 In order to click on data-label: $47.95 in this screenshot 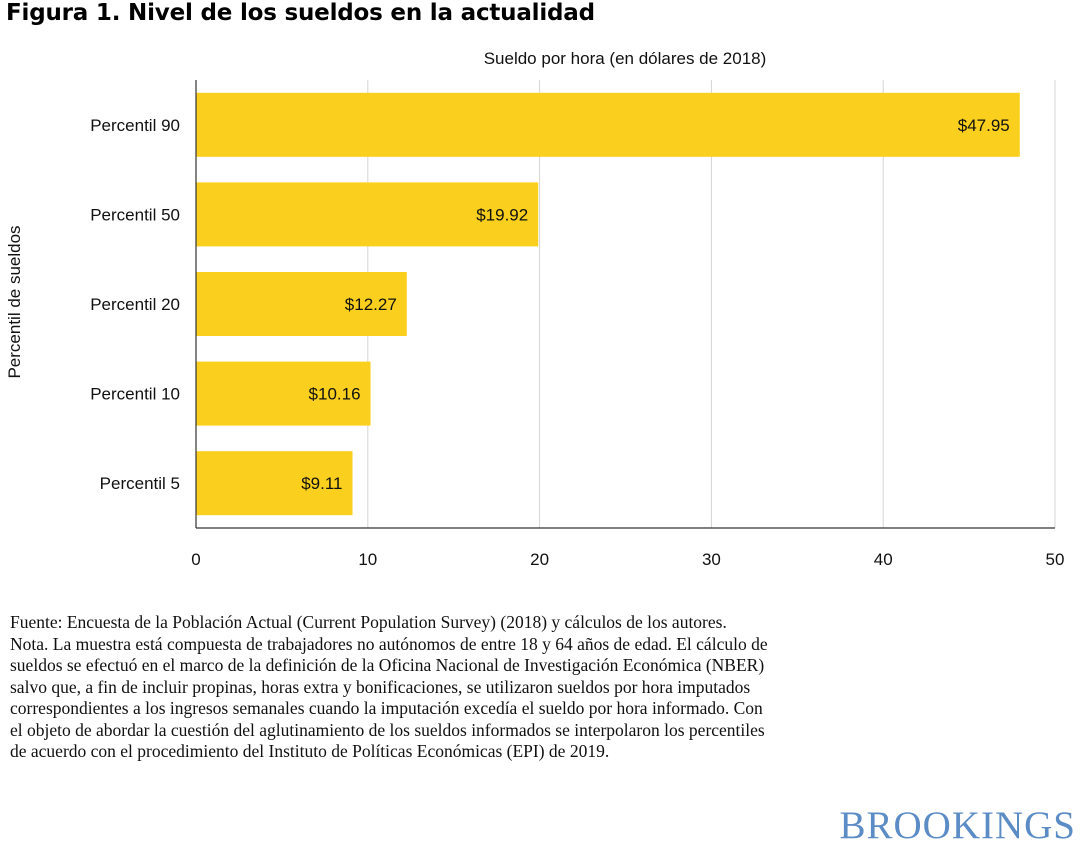, I will do `click(984, 125)`.